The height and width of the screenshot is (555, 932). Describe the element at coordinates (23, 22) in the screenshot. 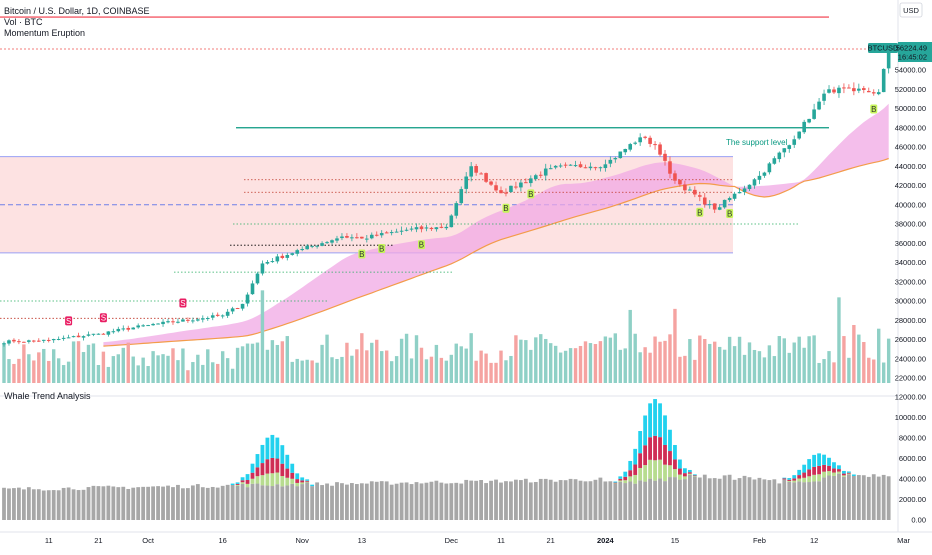

I see `volume-legend: Vol · BTC` at that location.